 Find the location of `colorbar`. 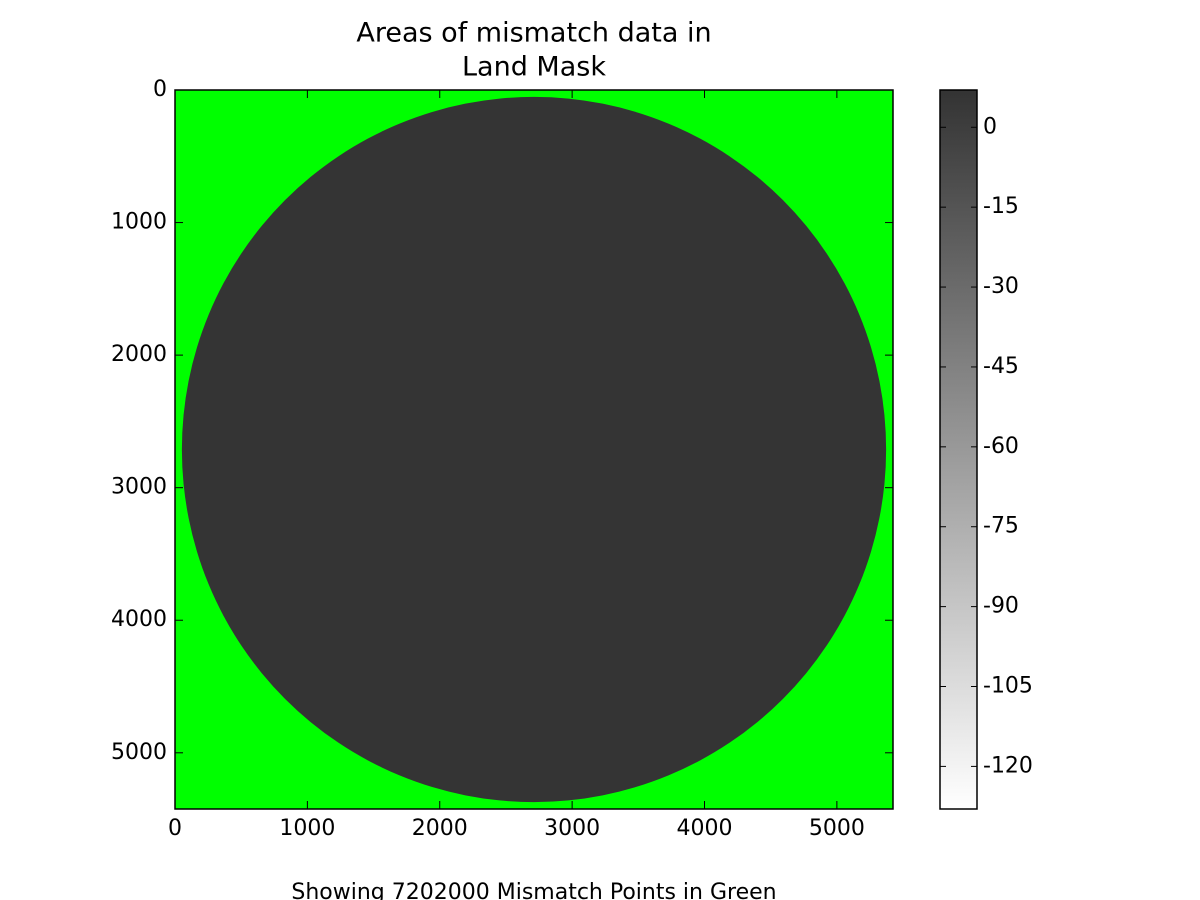

colorbar is located at coordinates (958, 449).